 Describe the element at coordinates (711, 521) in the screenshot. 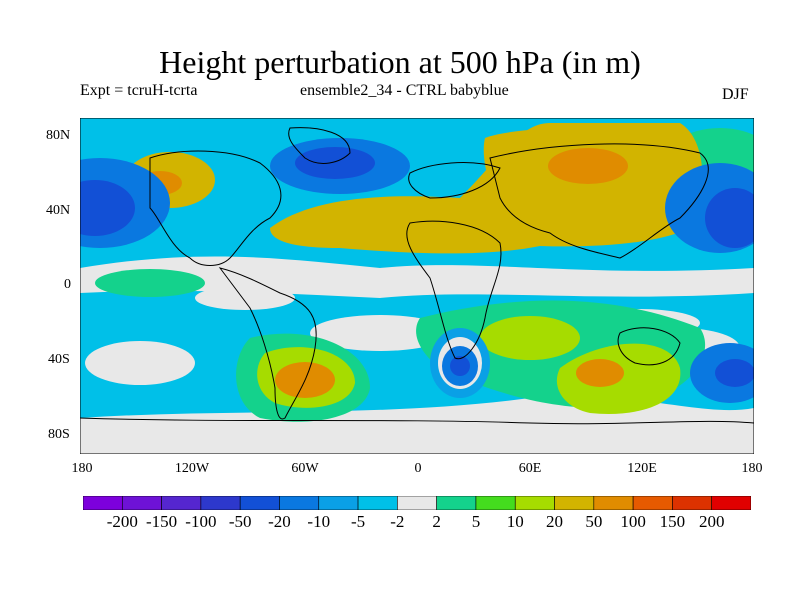

I see `colorbar-label: 200` at that location.